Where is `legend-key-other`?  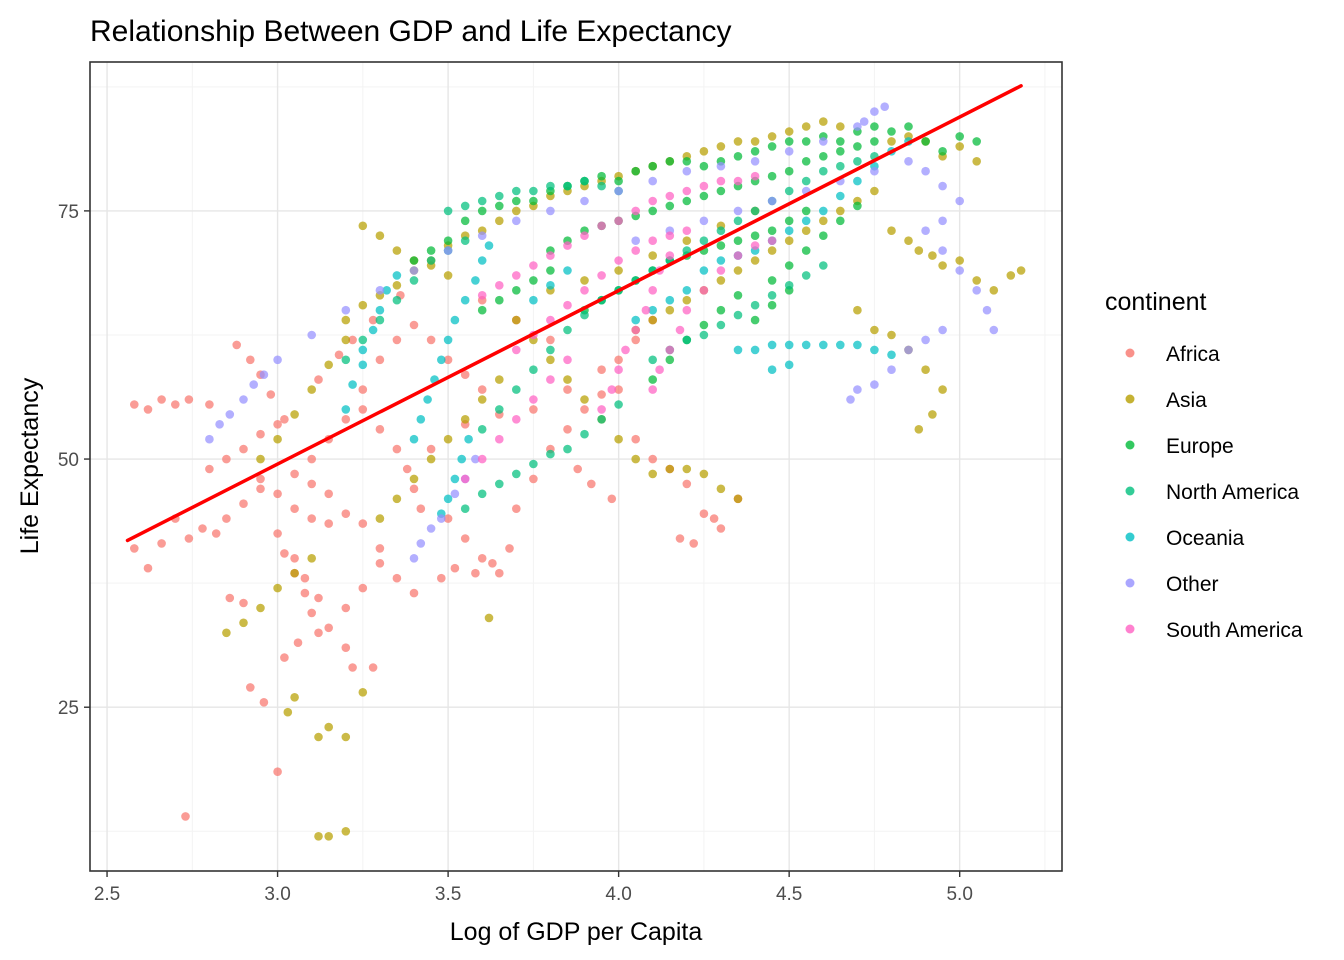
legend-key-other is located at coordinates (1130, 583).